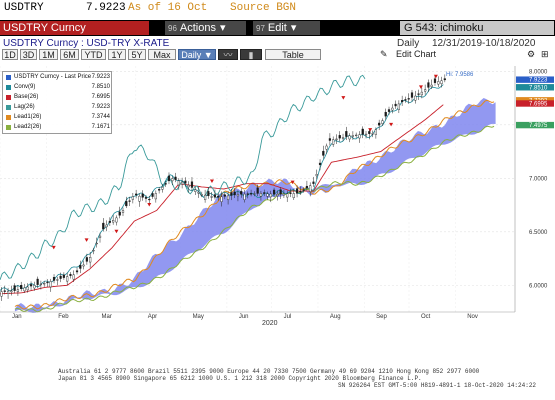 Image resolution: width=555 pixels, height=400 pixels. Describe the element at coordinates (460, 75) in the screenshot. I see `high-label: Hi: 7.9586` at that location.